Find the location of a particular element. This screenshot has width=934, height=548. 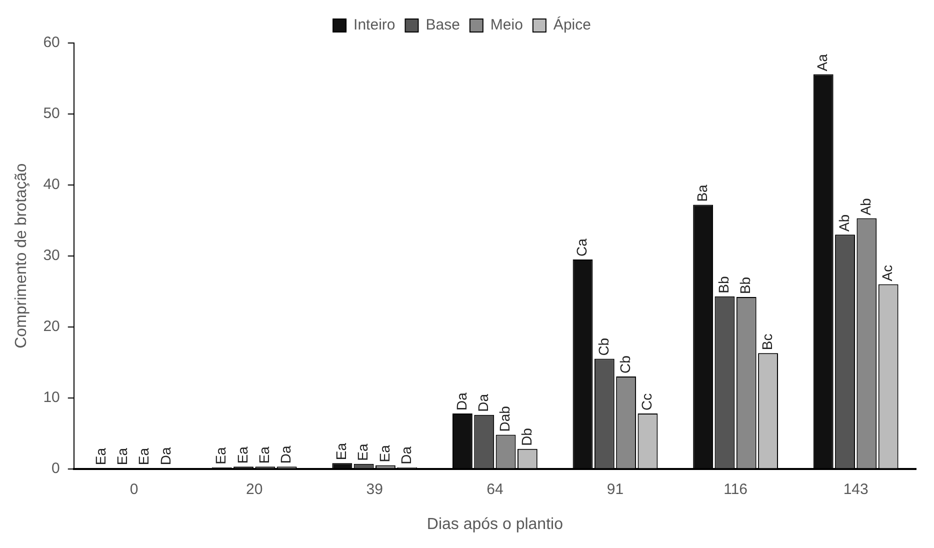

data-label: Dab is located at coordinates (504, 419).